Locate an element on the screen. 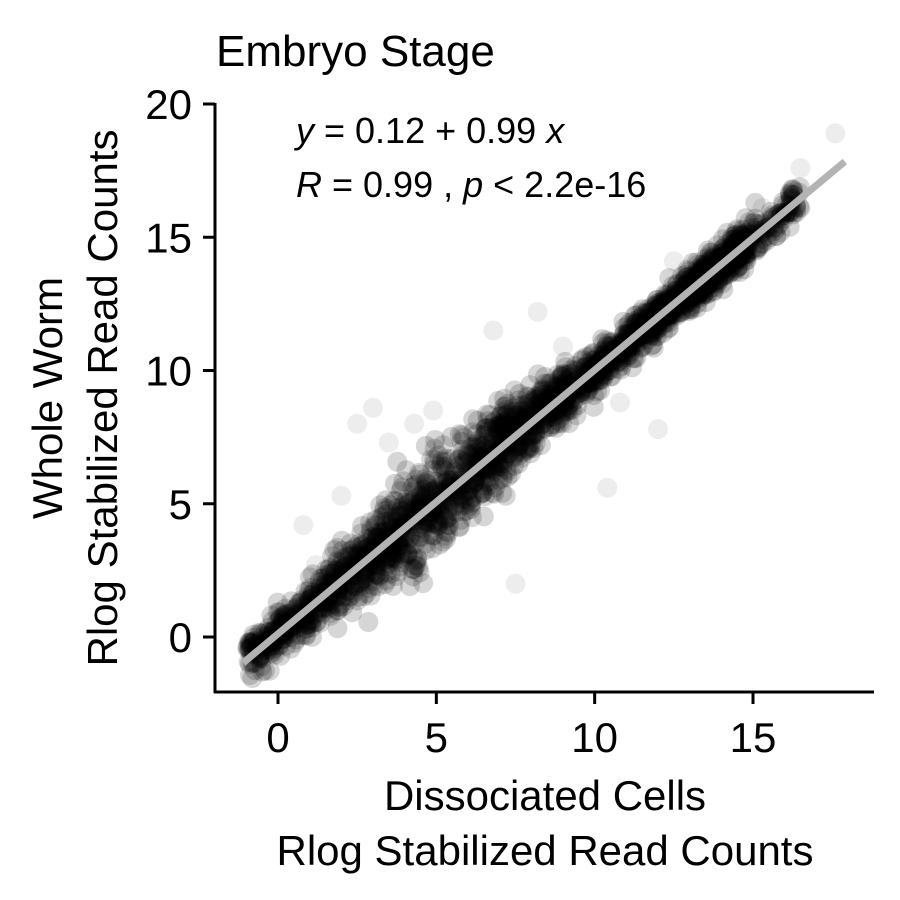 Image resolution: width=900 pixels, height=900 pixels. chart-title: Embryo Stage is located at coordinates (355, 51).